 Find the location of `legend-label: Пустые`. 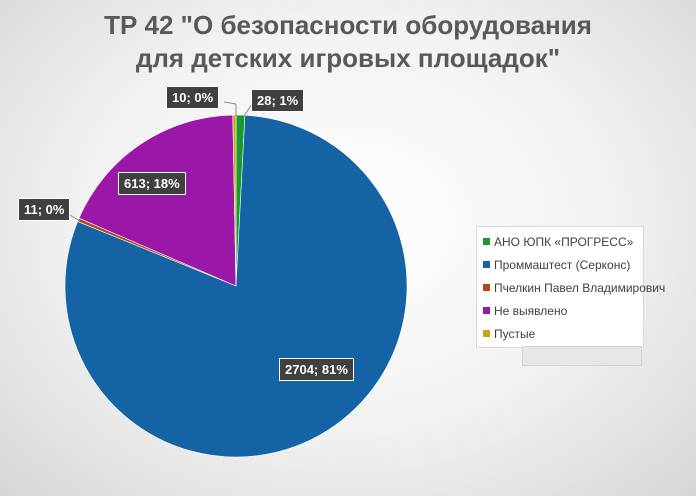

legend-label: Пустые is located at coordinates (515, 334).